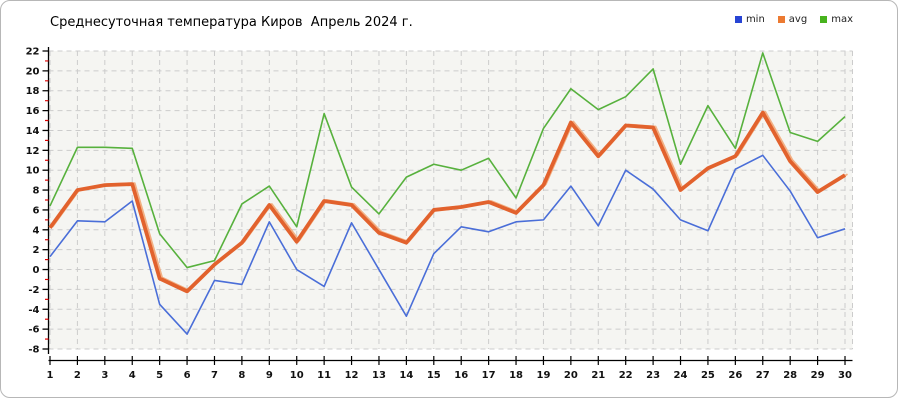  Describe the element at coordinates (845, 375) in the screenshot. I see `x-tick-label: 30` at that location.